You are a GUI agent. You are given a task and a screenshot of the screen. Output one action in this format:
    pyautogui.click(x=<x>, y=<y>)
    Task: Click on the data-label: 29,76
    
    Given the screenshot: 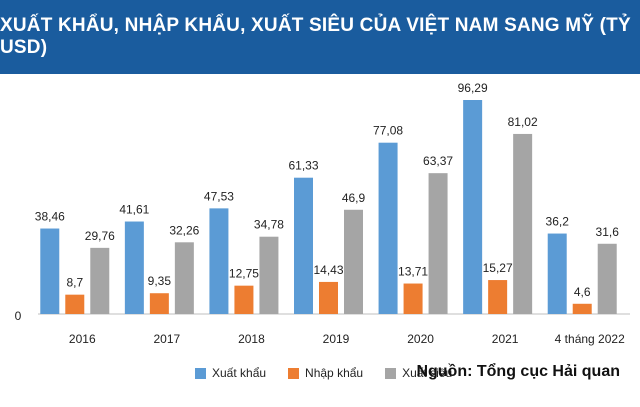 What is the action you would take?
    pyautogui.click(x=100, y=236)
    